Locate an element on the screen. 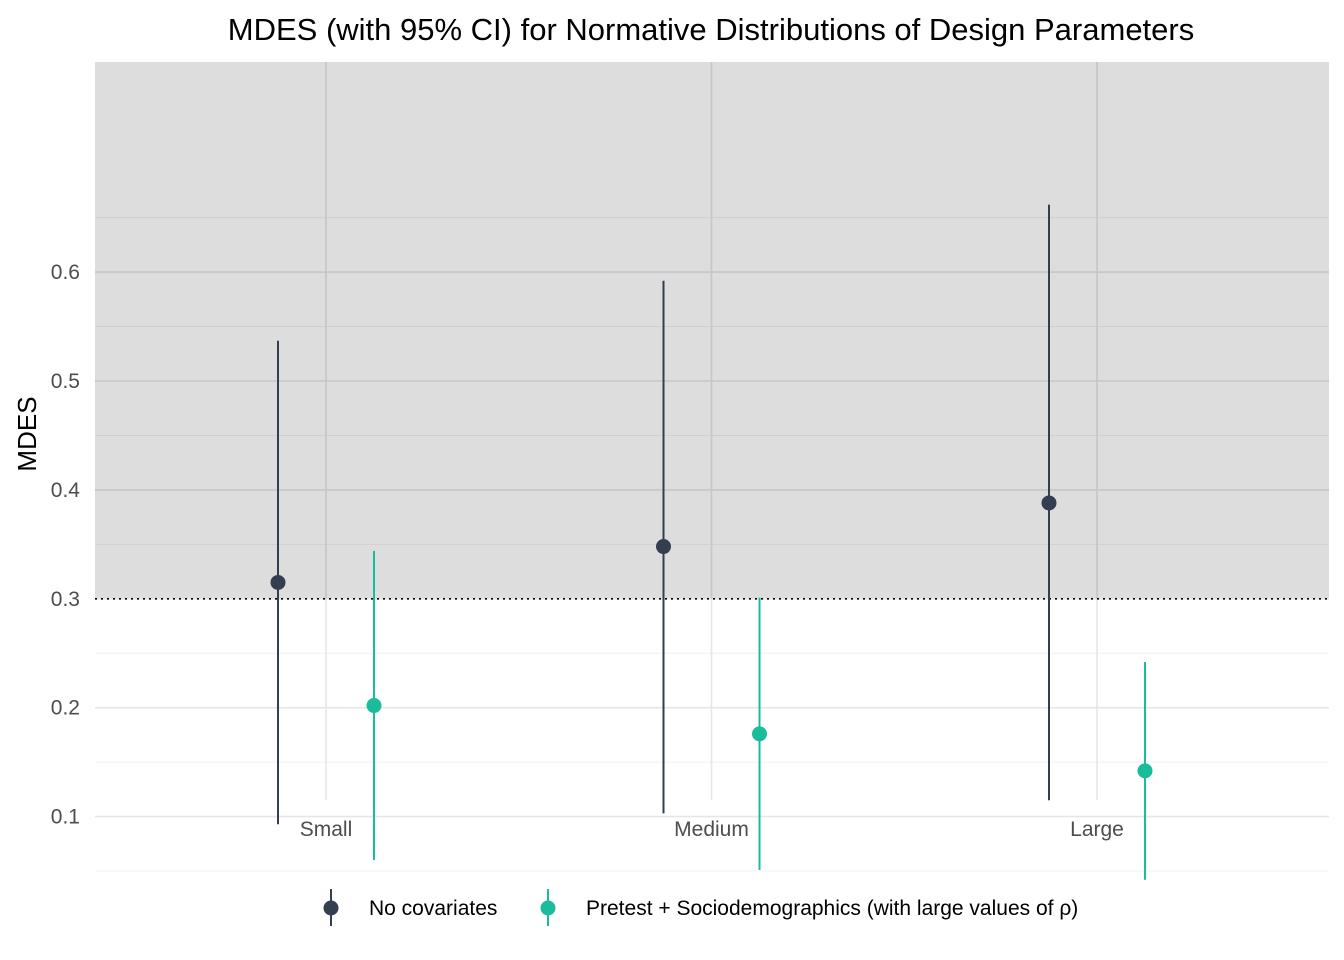 This screenshot has height=960, width=1344. y-tick-label: 0.6 is located at coordinates (65, 272).